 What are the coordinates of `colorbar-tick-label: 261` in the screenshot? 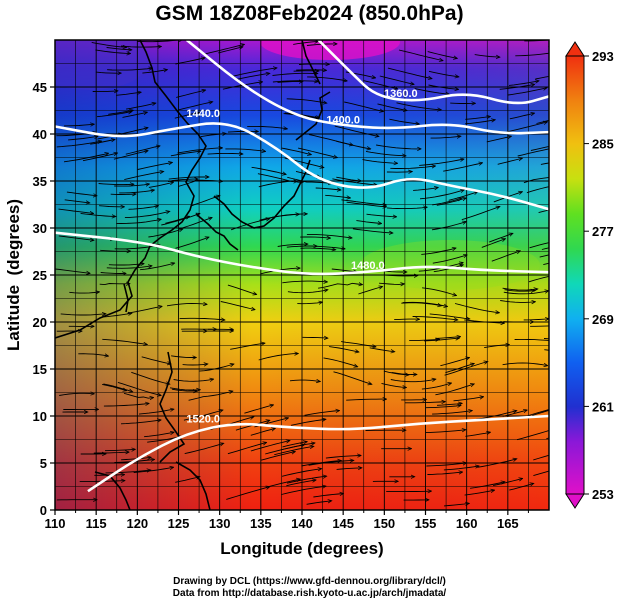 It's located at (603, 406).